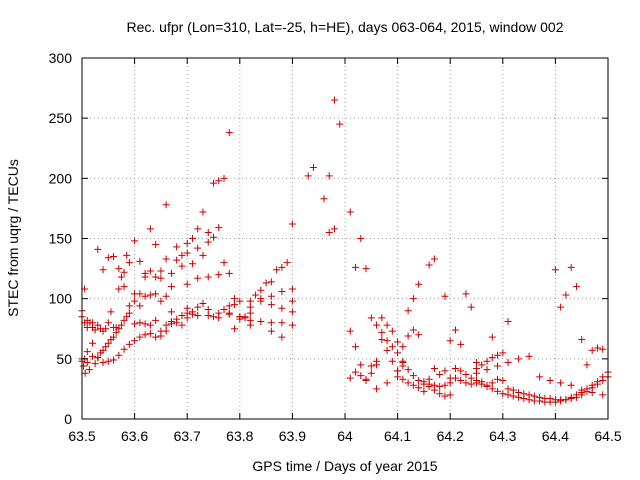 This screenshot has height=480, width=640. What do you see at coordinates (64, 359) in the screenshot?
I see `y-tick-label: 50` at bounding box center [64, 359].